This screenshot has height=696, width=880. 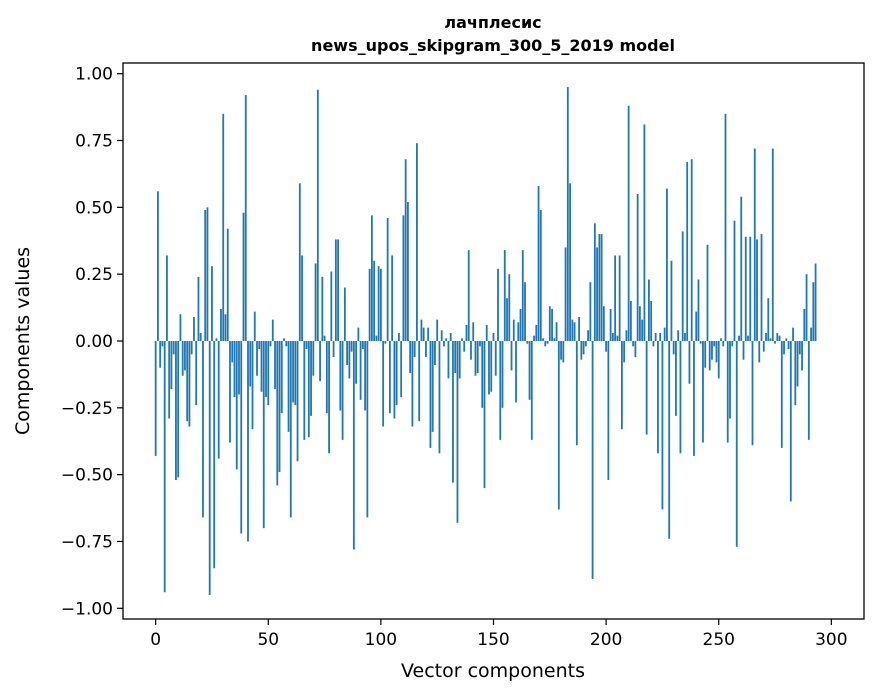 I want to click on y-tick-label: 0.00, so click(x=94, y=342).